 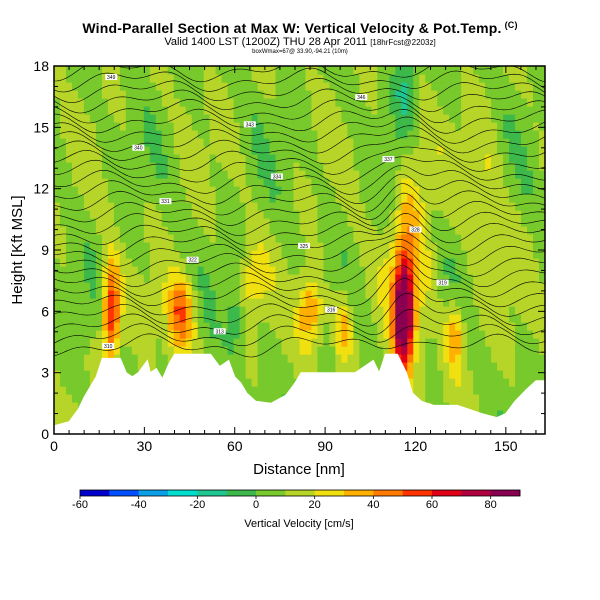 What do you see at coordinates (415, 229) in the screenshot?
I see `theta-label-box` at bounding box center [415, 229].